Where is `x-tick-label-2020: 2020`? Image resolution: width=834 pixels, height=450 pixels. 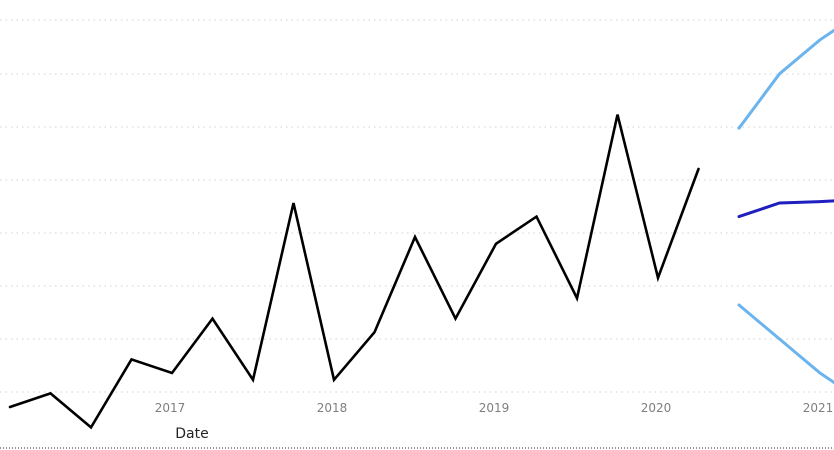
x-tick-label-2020: 2020 is located at coordinates (656, 408).